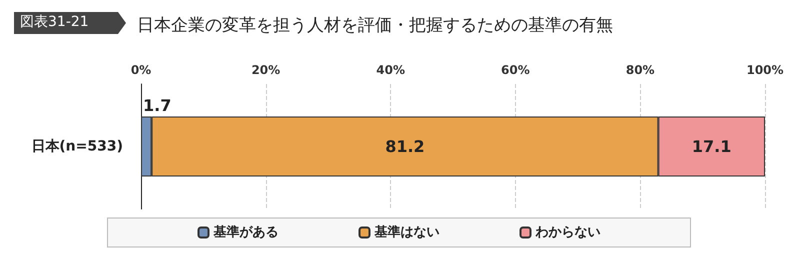 The width and height of the screenshot is (798, 269). I want to click on legend-label: 基準がある, so click(245, 232).